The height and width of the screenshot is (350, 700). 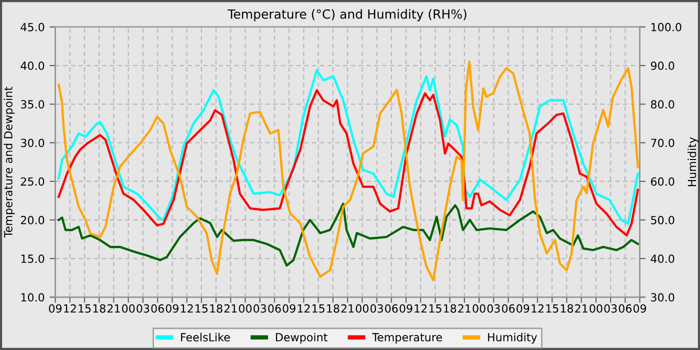 What do you see at coordinates (662, 181) in the screenshot?
I see `y2-tick-label: 60.0` at bounding box center [662, 181].